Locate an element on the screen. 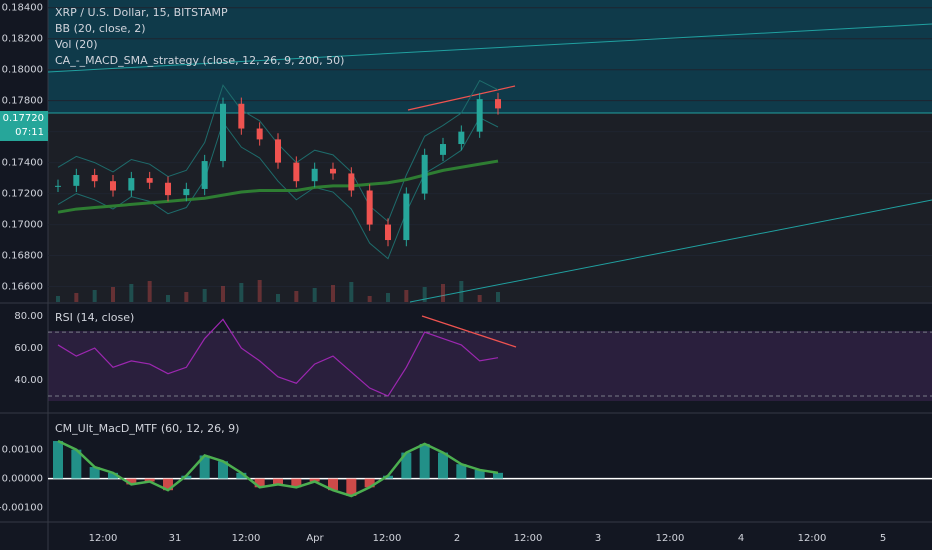  price-tick-label: 0.16800 is located at coordinates (22, 256).